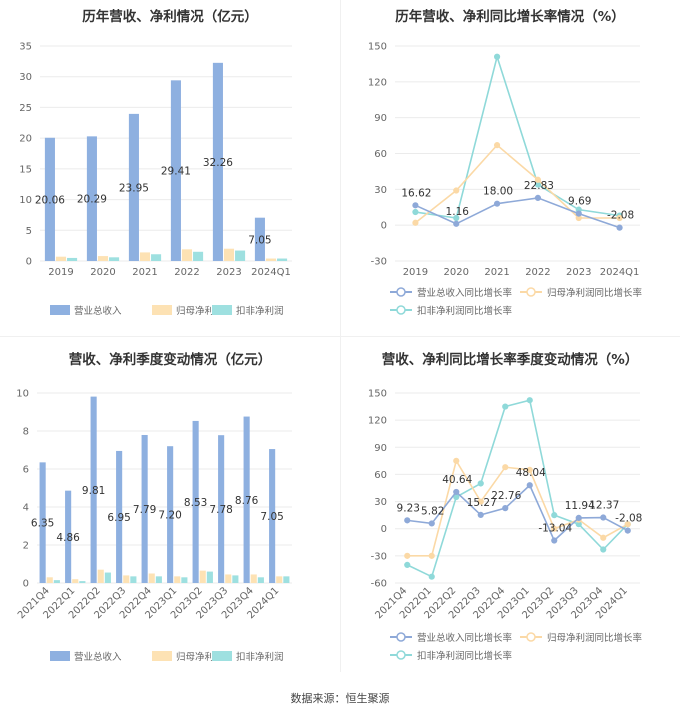 This screenshot has height=712, width=680. Describe the element at coordinates (220, 510) in the screenshot. I see `bar-data-label: 7.78` at that location.